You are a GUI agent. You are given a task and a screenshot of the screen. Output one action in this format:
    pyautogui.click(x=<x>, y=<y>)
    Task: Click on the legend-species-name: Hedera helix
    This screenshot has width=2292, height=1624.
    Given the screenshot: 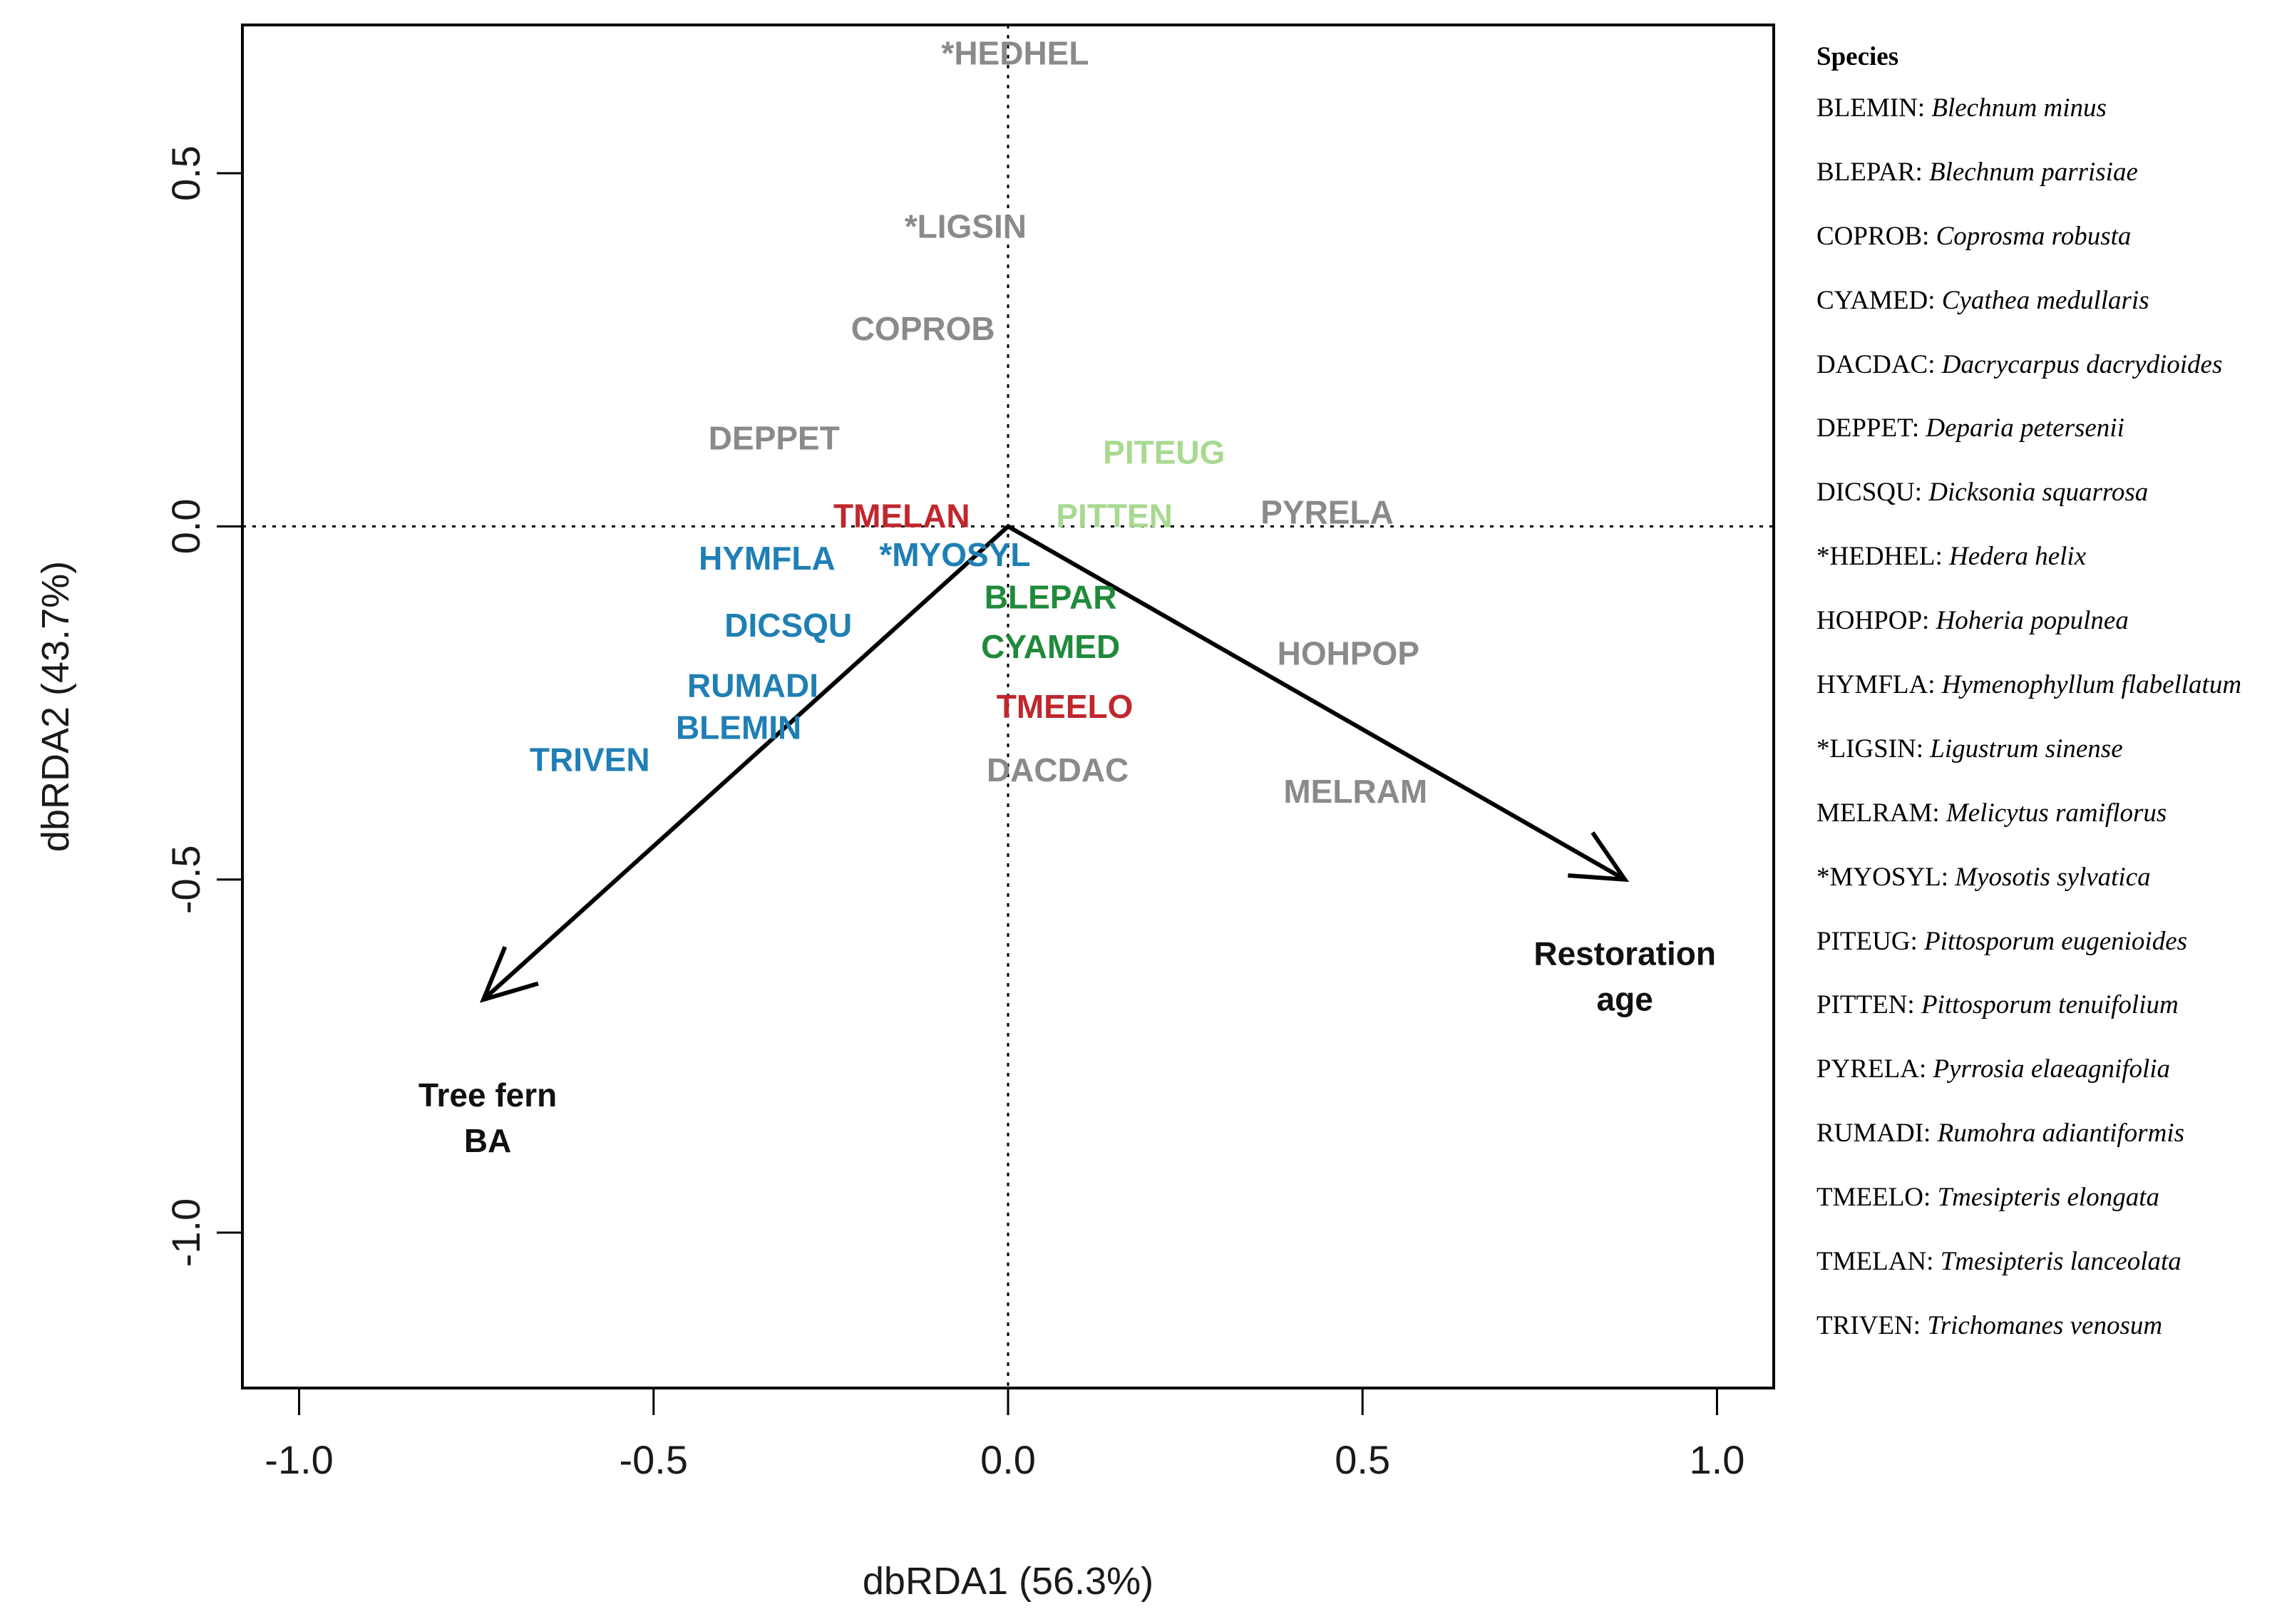 What is the action you would take?
    pyautogui.click(x=2018, y=557)
    